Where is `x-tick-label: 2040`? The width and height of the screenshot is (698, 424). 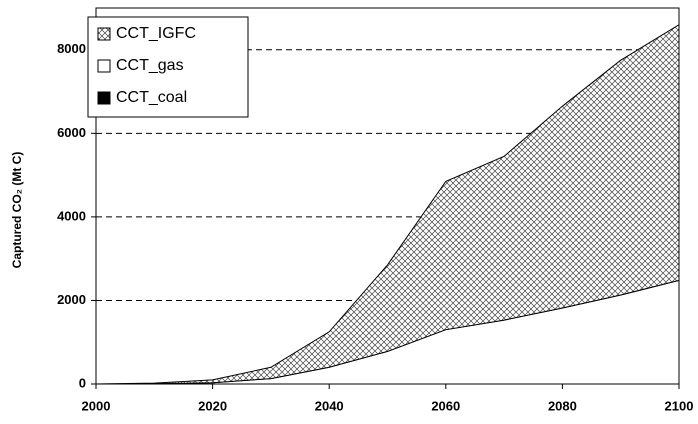 x-tick-label: 2040 is located at coordinates (329, 405).